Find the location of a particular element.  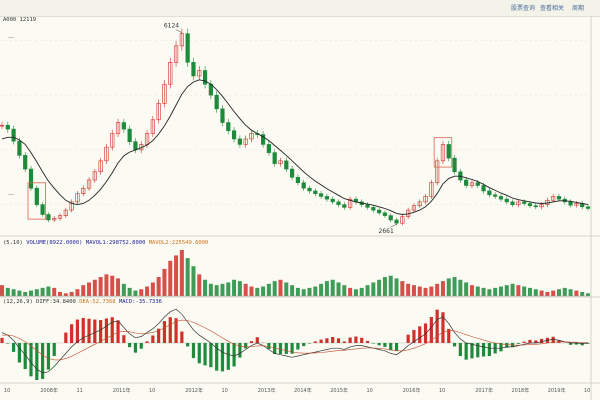

stock-query-button: 股票查询 is located at coordinates (523, 8).